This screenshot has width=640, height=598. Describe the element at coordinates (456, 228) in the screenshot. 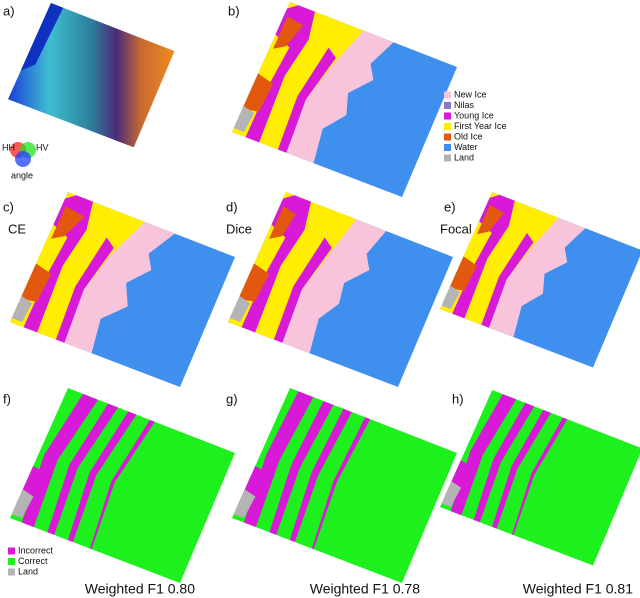

I see `method-label: Focal` at that location.